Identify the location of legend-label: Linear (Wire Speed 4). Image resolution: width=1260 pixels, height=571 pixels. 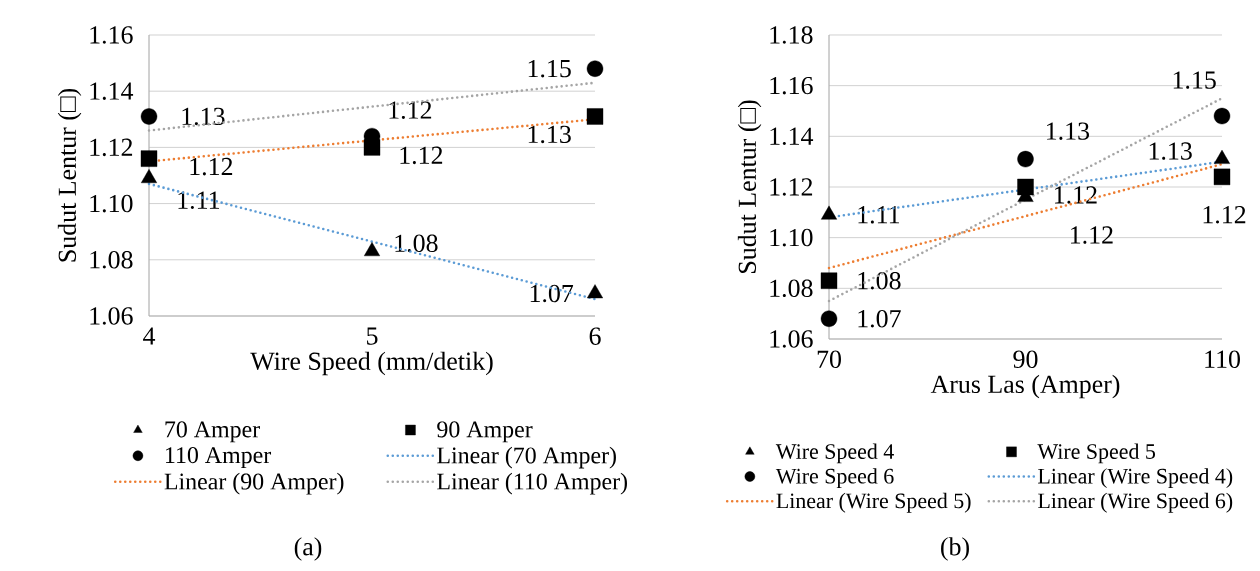
(1135, 478).